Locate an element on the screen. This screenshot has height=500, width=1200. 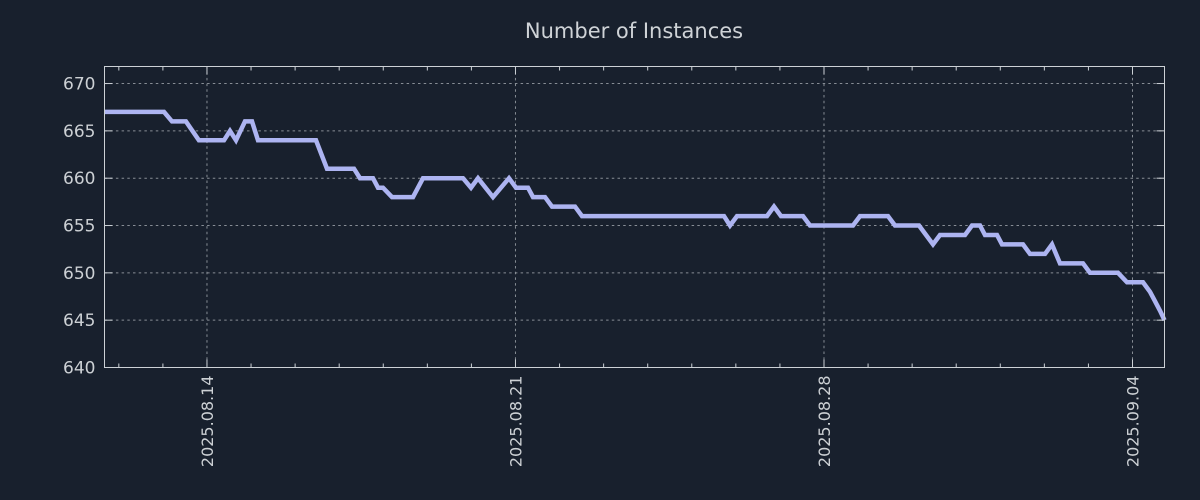
y-tick-label: 645 is located at coordinates (79, 321).